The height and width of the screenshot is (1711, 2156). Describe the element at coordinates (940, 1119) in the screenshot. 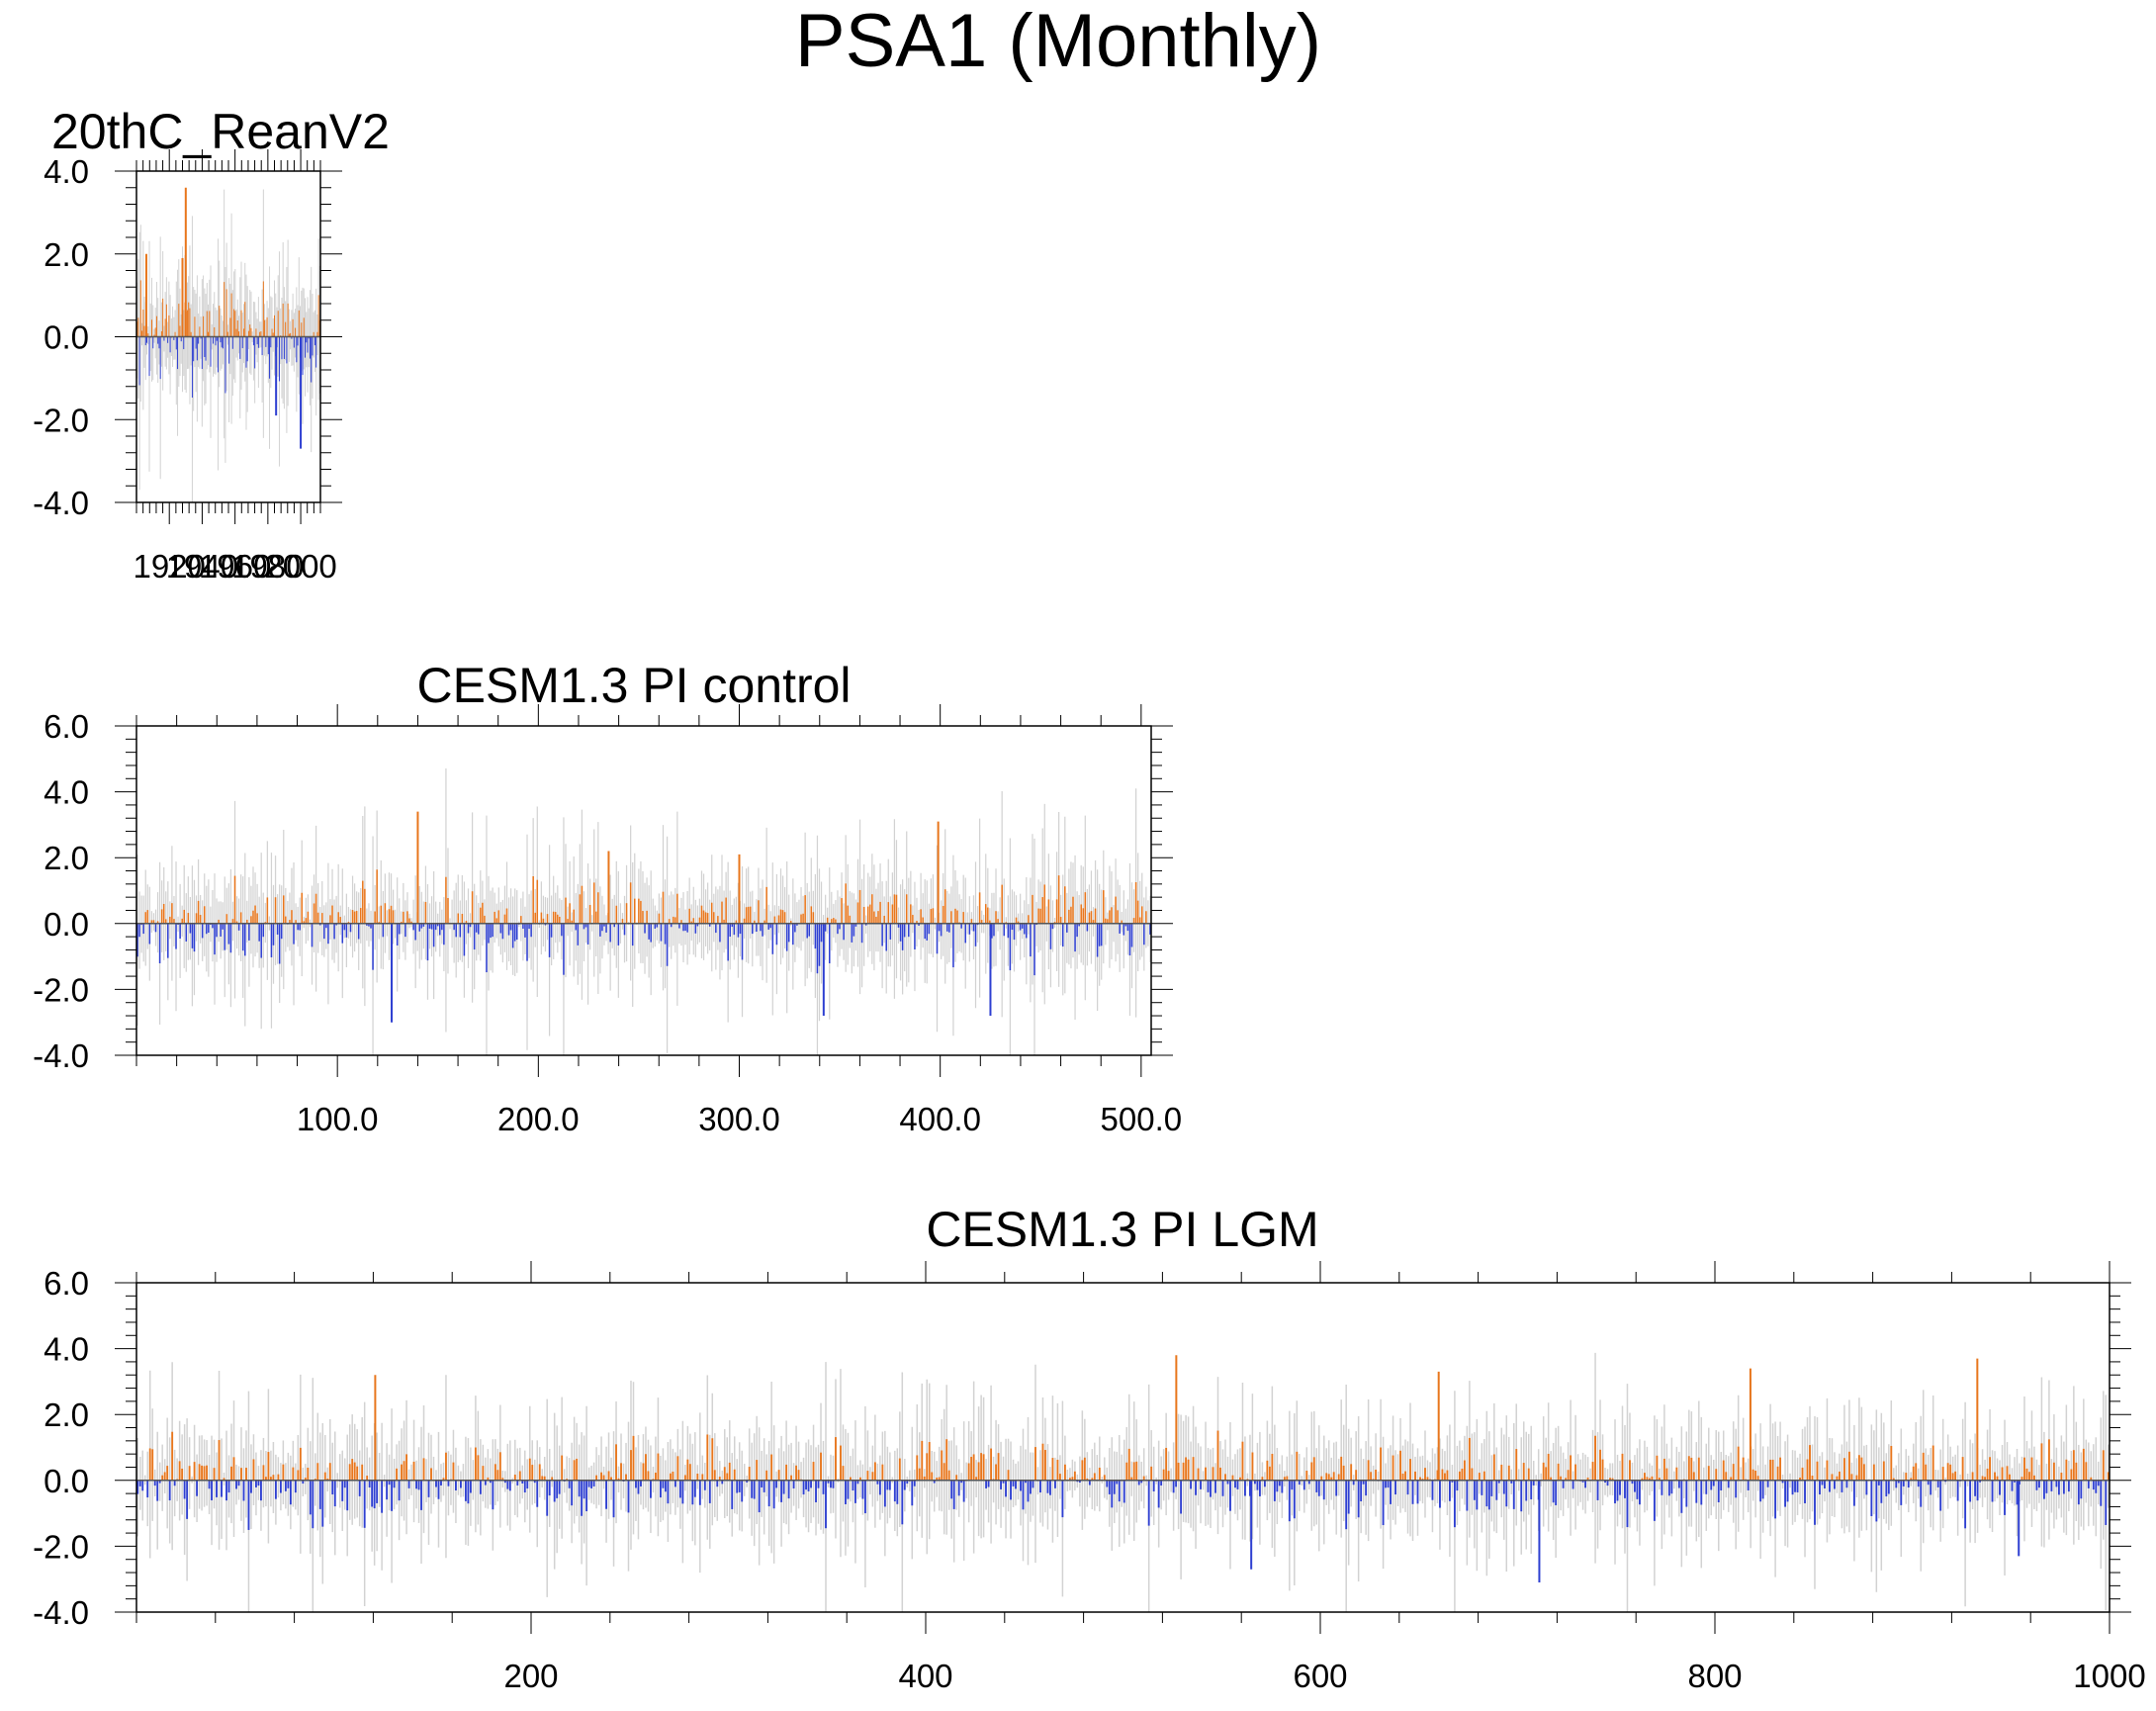

I see `x-tick-label: 400.0` at that location.